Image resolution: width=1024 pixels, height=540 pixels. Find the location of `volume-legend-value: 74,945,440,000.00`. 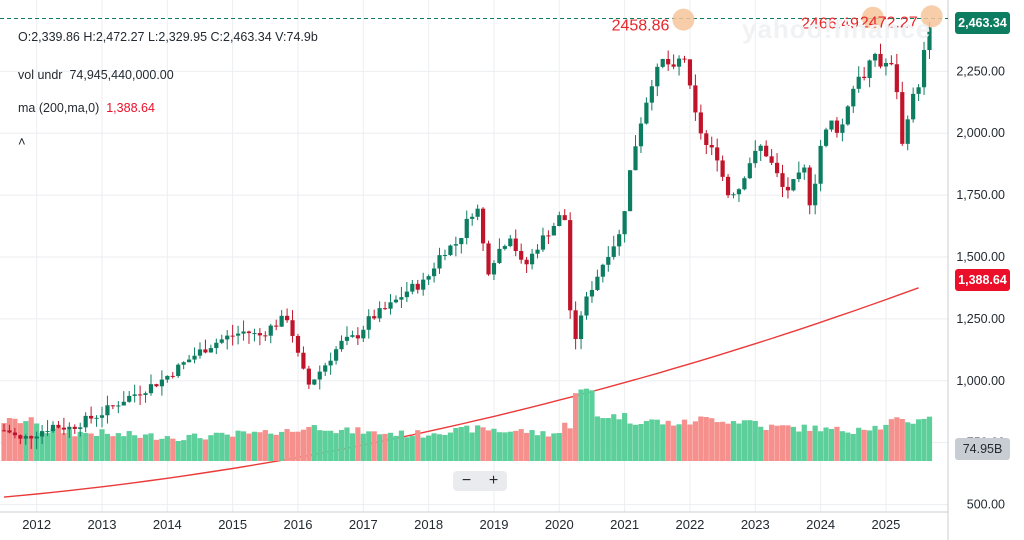

volume-legend-value: 74,945,440,000.00 is located at coordinates (121, 75).